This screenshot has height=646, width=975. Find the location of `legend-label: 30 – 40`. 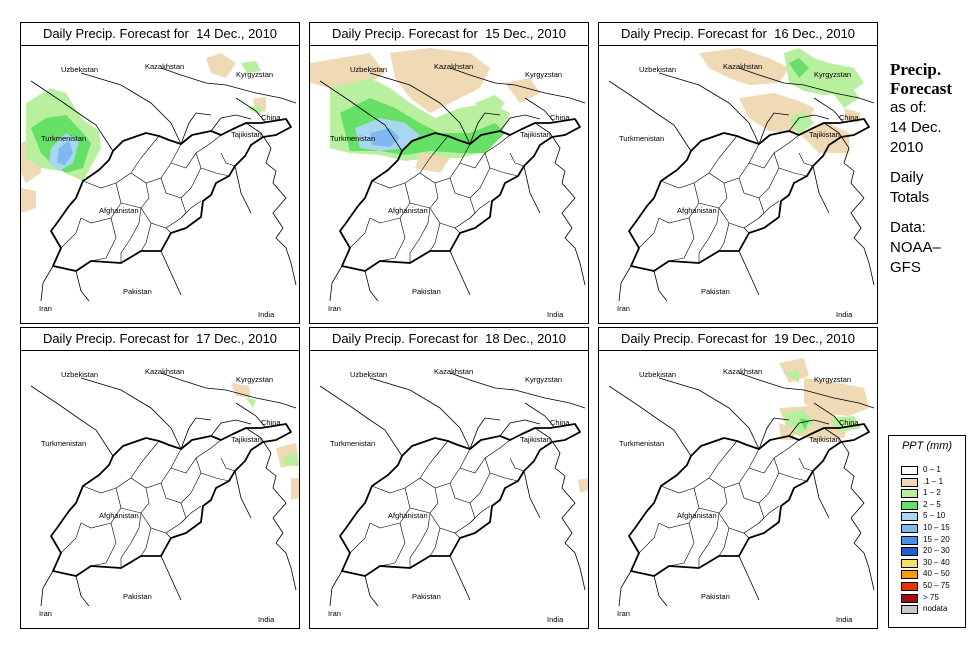

legend-label: 30 – 40 is located at coordinates (936, 562).